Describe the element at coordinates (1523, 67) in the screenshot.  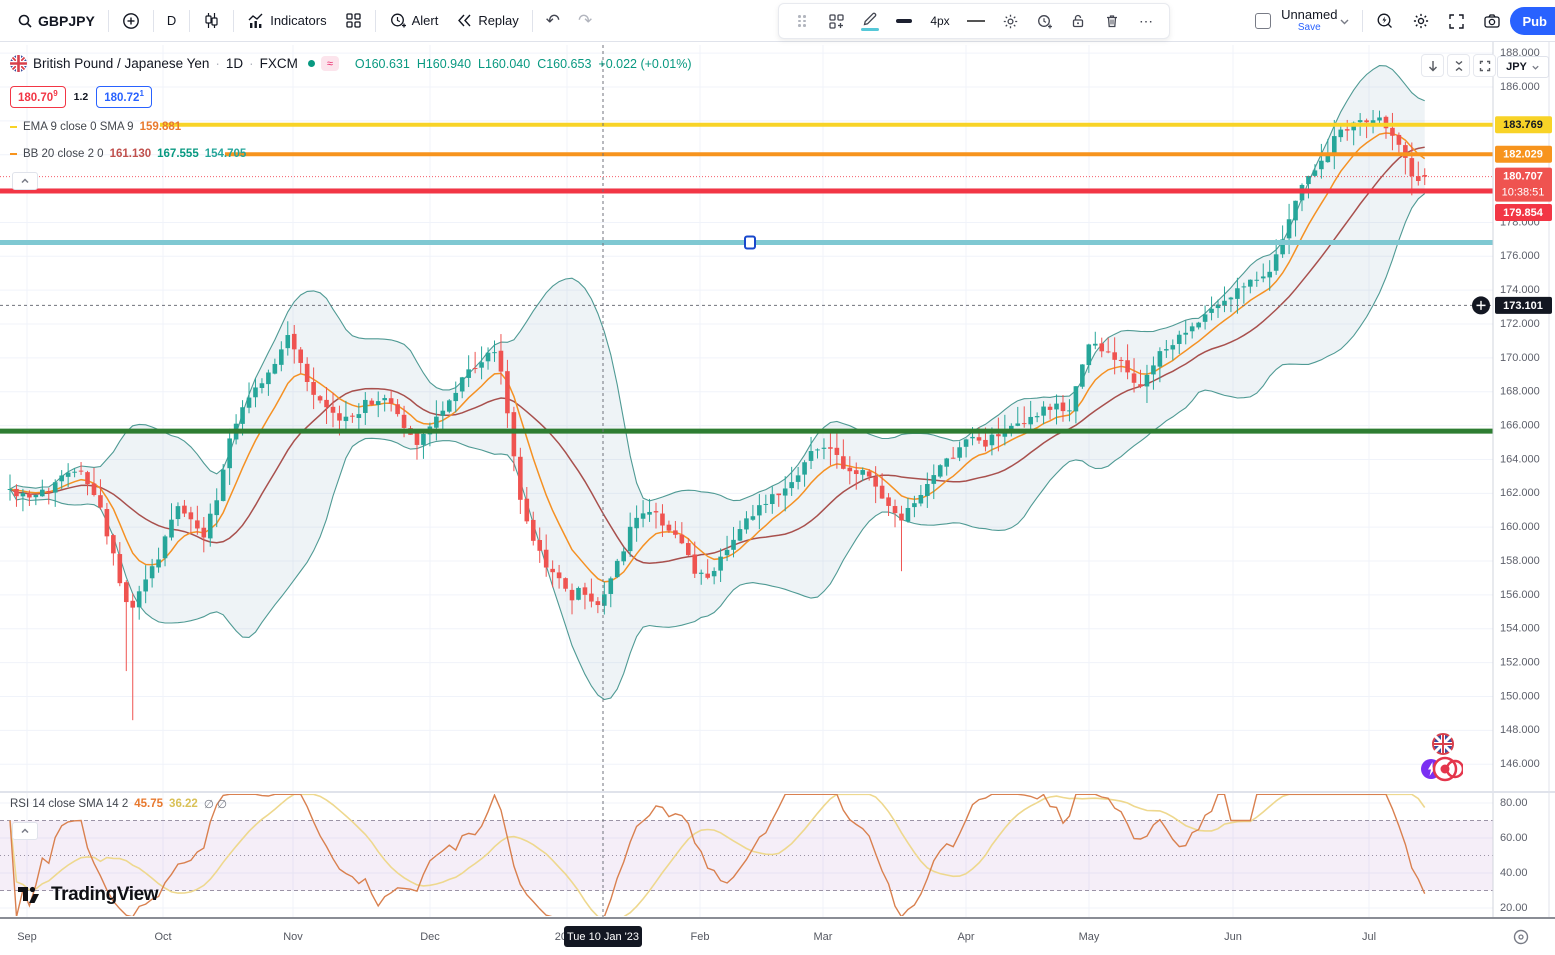
I see `axis-currency-dropdown: JPY` at that location.